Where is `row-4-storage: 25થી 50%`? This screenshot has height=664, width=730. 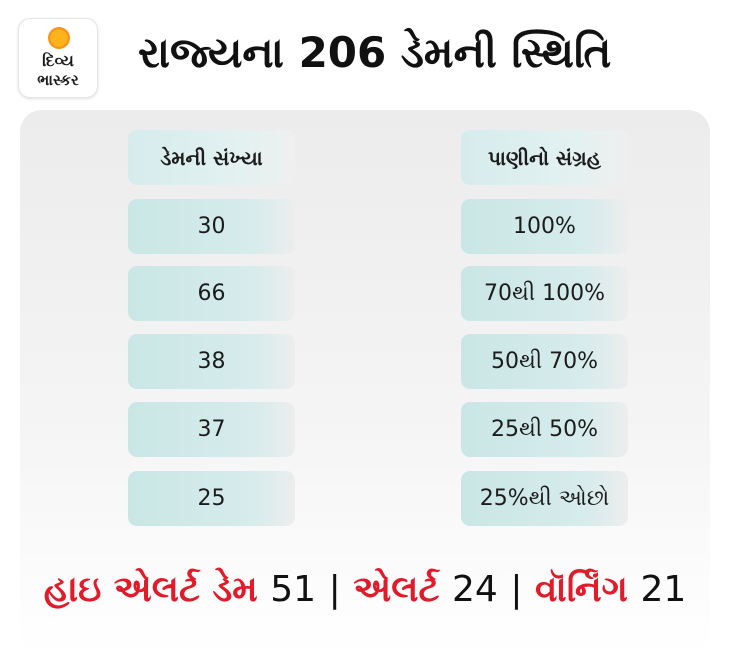 row-4-storage: 25થી 50% is located at coordinates (544, 429).